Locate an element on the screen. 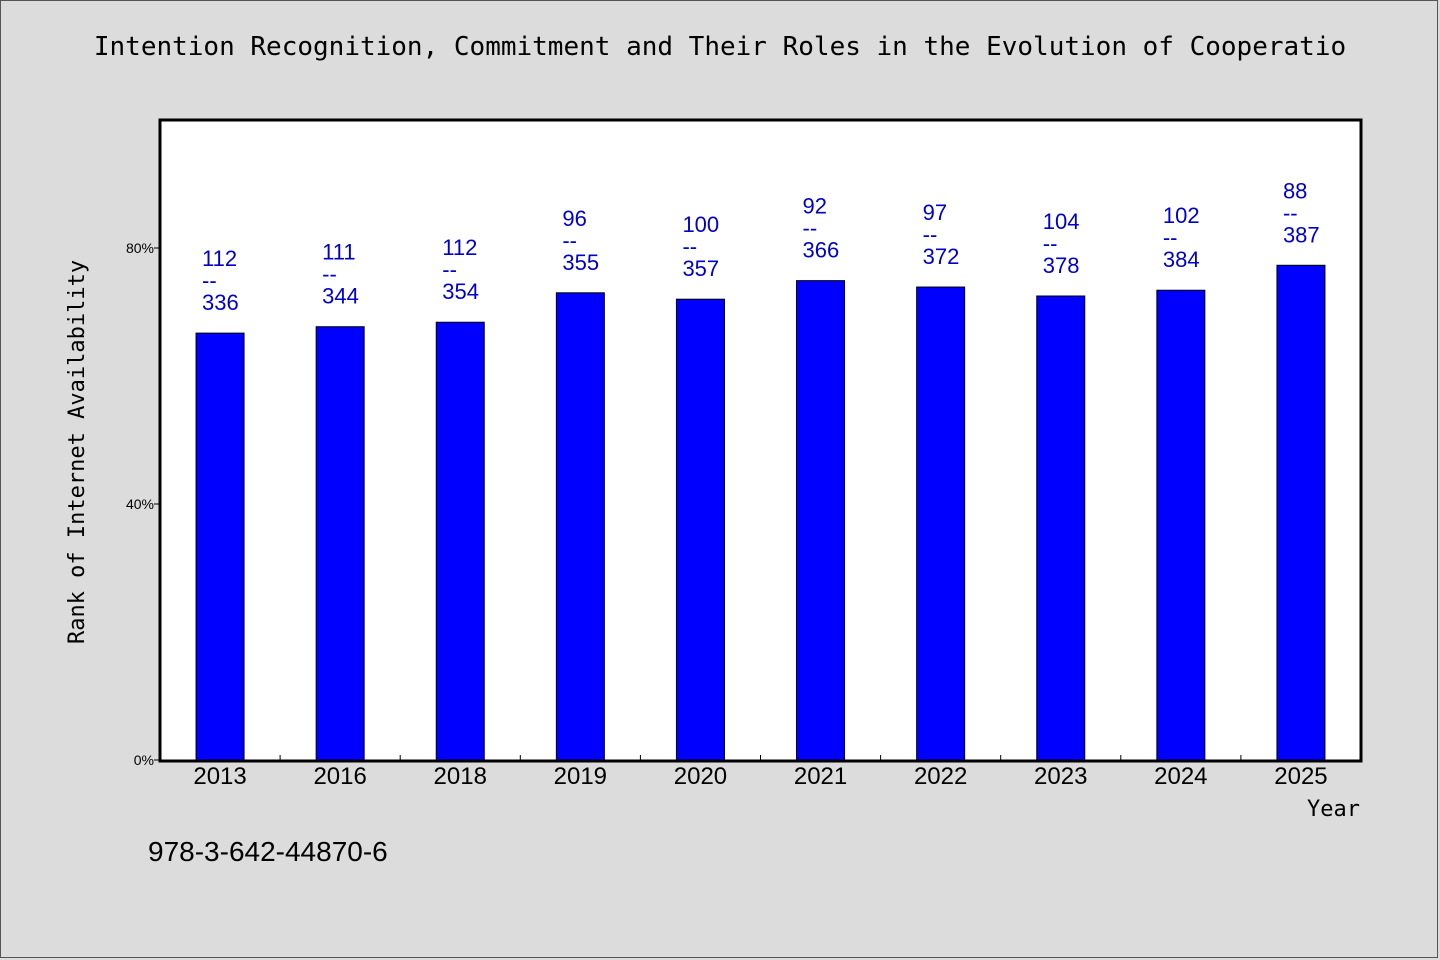 The width and height of the screenshot is (1440, 960). x-tick-label: 2025 is located at coordinates (1300, 776).